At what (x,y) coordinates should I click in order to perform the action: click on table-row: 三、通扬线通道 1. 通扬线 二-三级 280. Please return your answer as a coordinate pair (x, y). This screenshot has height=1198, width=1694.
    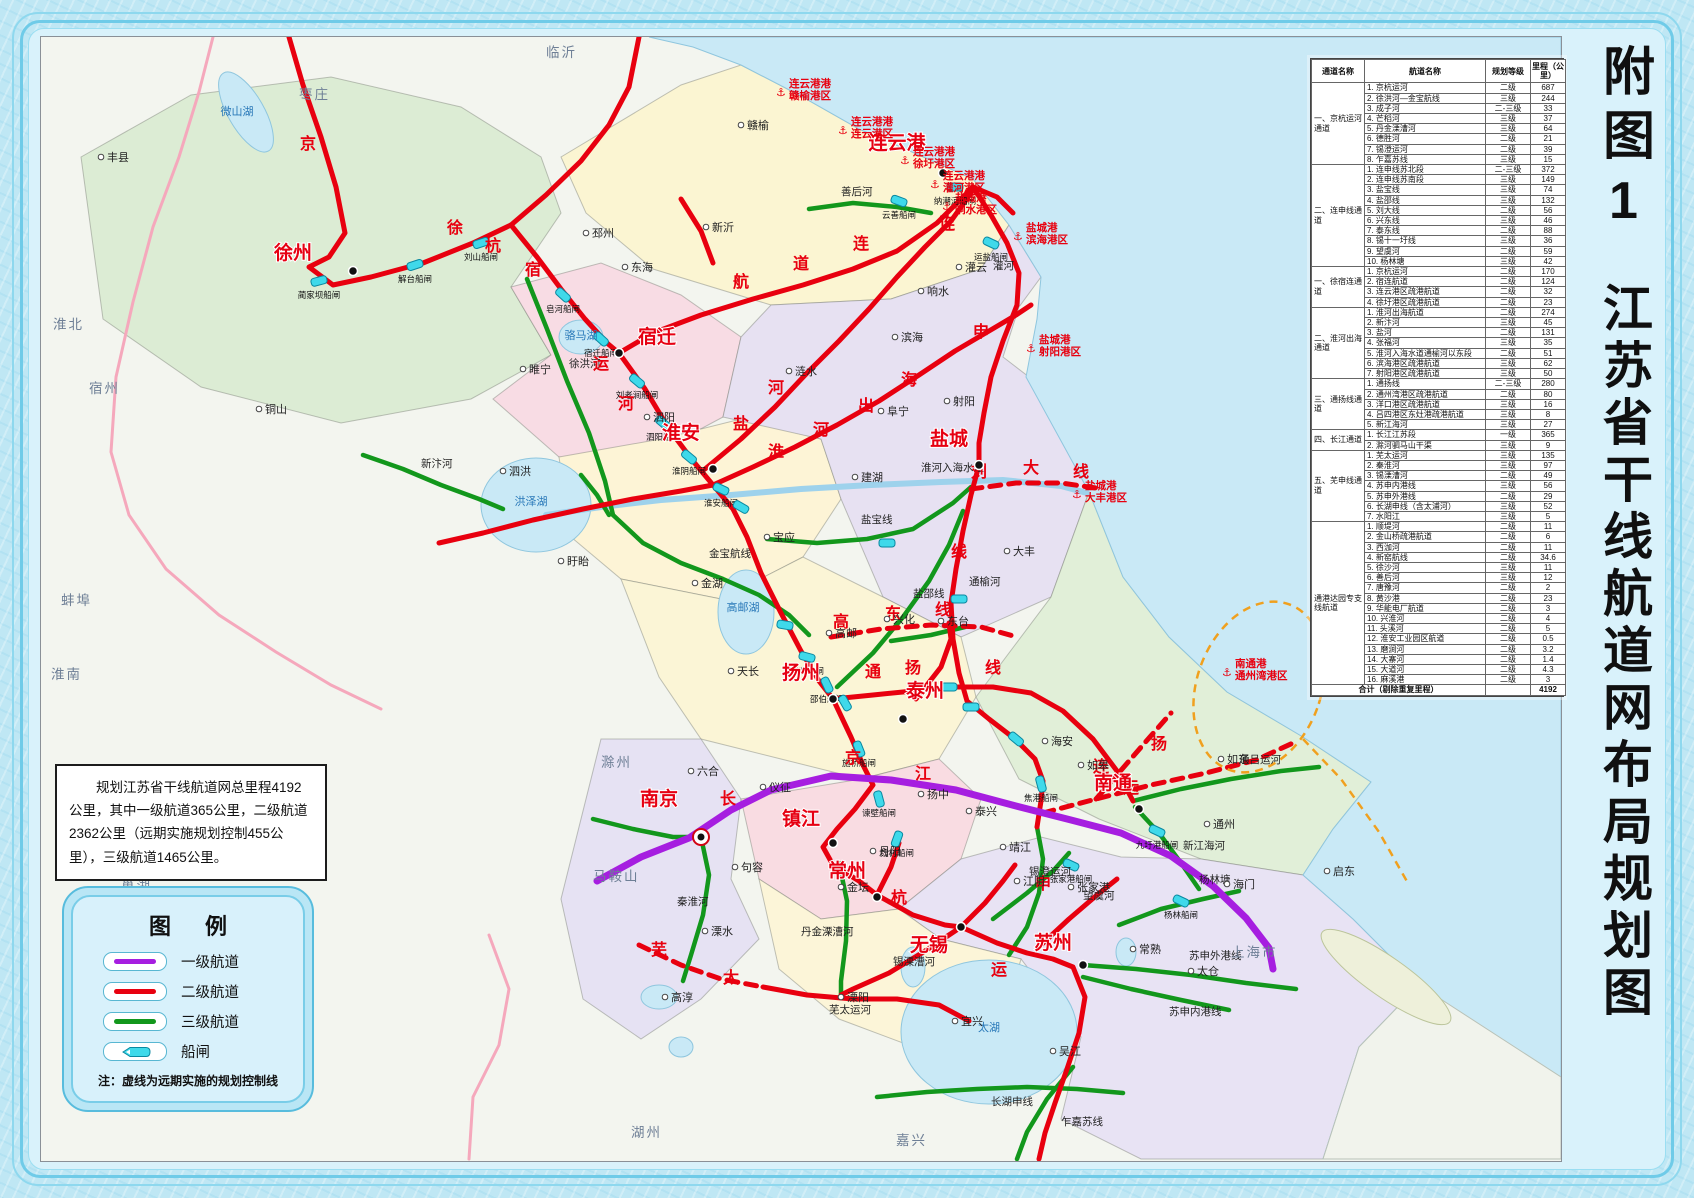
    Looking at the image, I should click on (1438, 404).